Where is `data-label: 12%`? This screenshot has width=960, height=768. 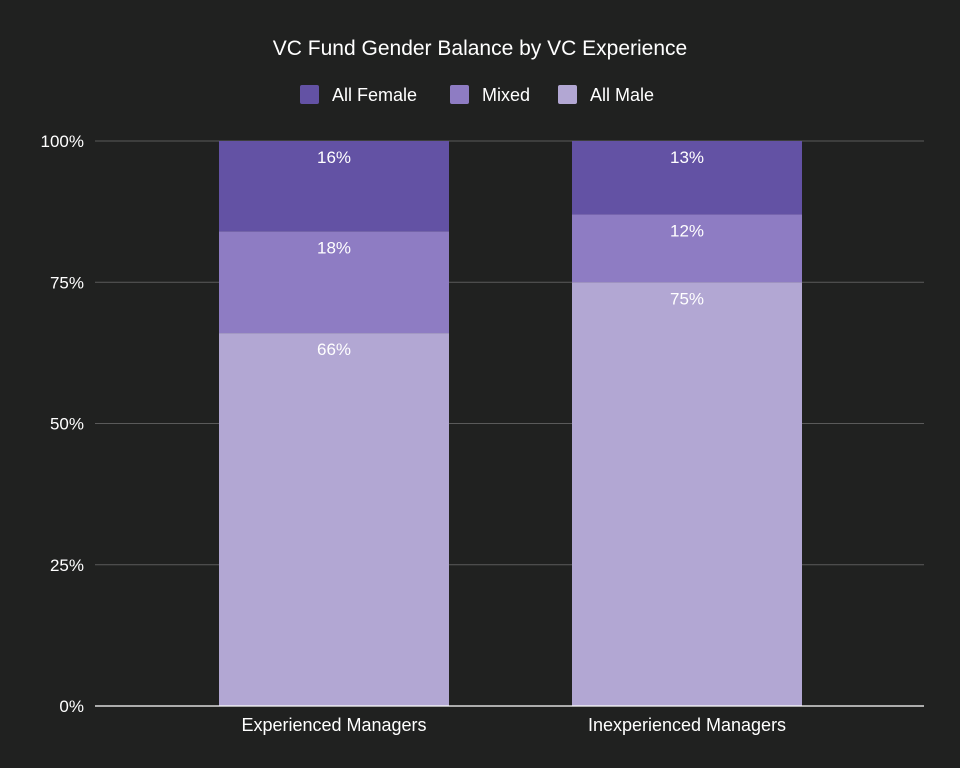 data-label: 12% is located at coordinates (687, 230).